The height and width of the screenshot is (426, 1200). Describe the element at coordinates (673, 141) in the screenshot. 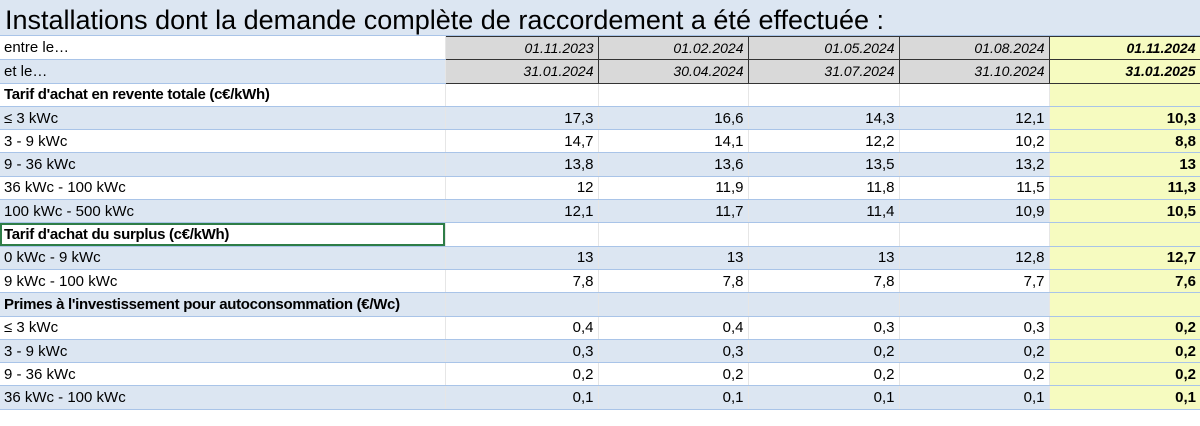

I see `value-cell: 14,1` at that location.